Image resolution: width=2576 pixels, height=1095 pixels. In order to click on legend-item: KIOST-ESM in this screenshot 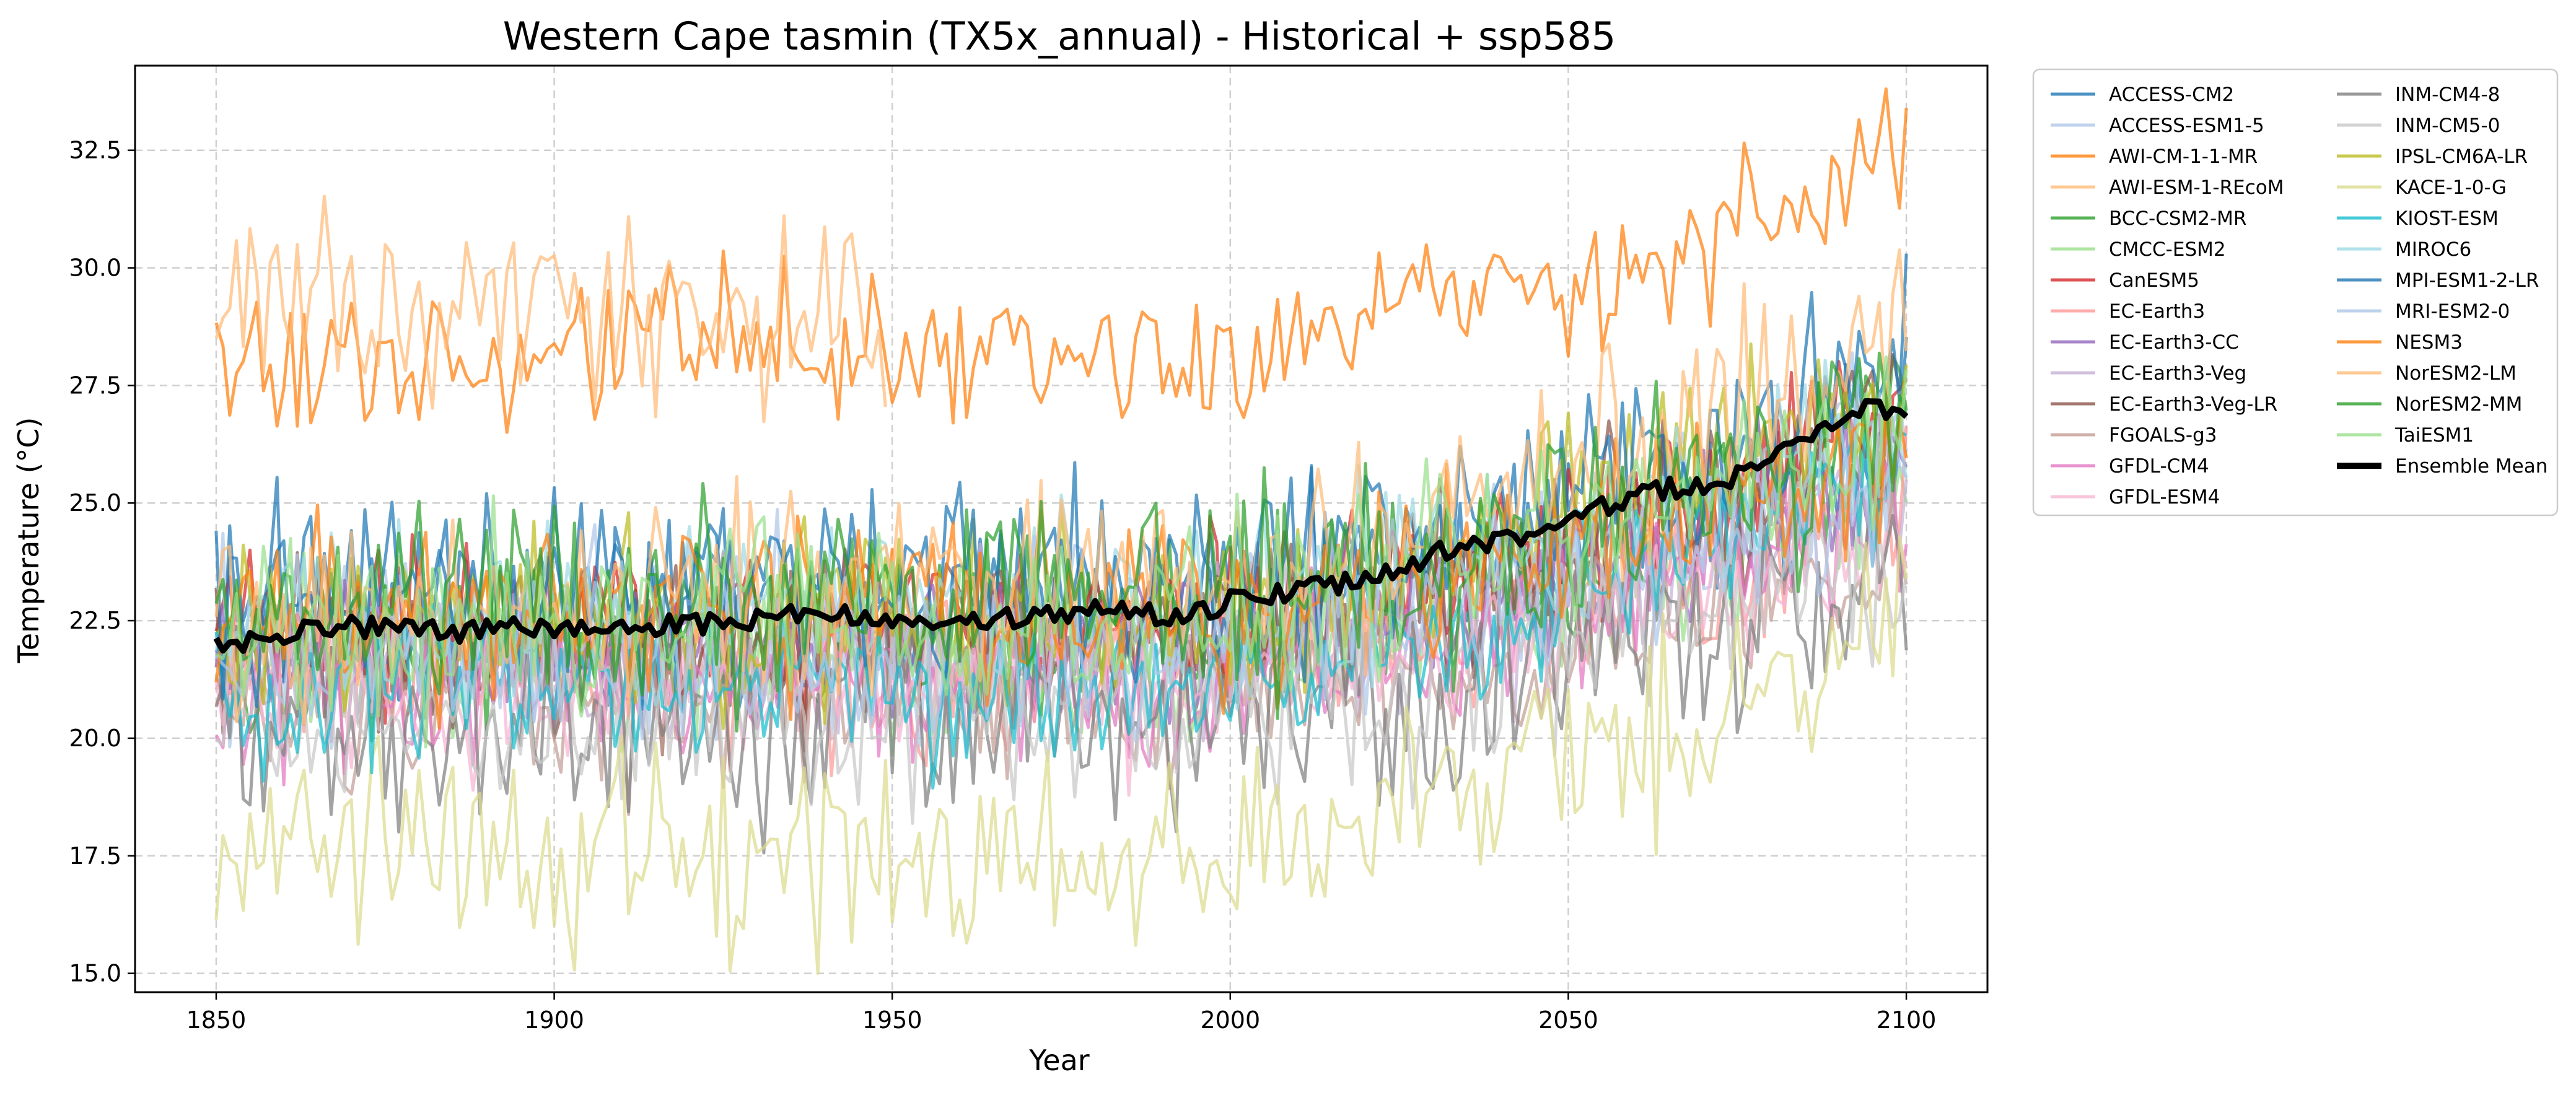, I will do `click(2418, 218)`.